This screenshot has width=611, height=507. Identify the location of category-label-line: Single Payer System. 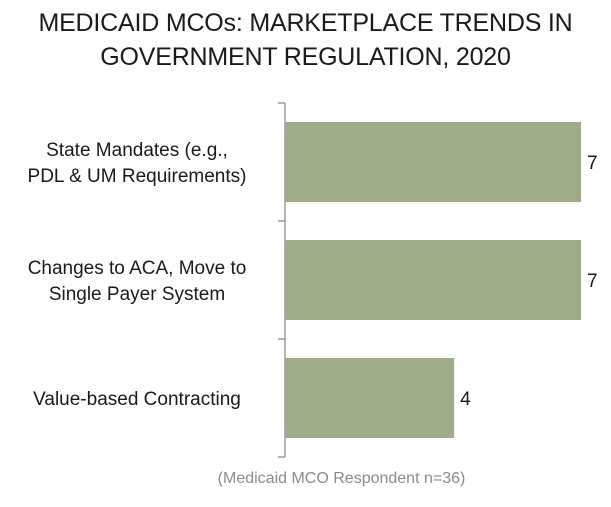
(137, 294).